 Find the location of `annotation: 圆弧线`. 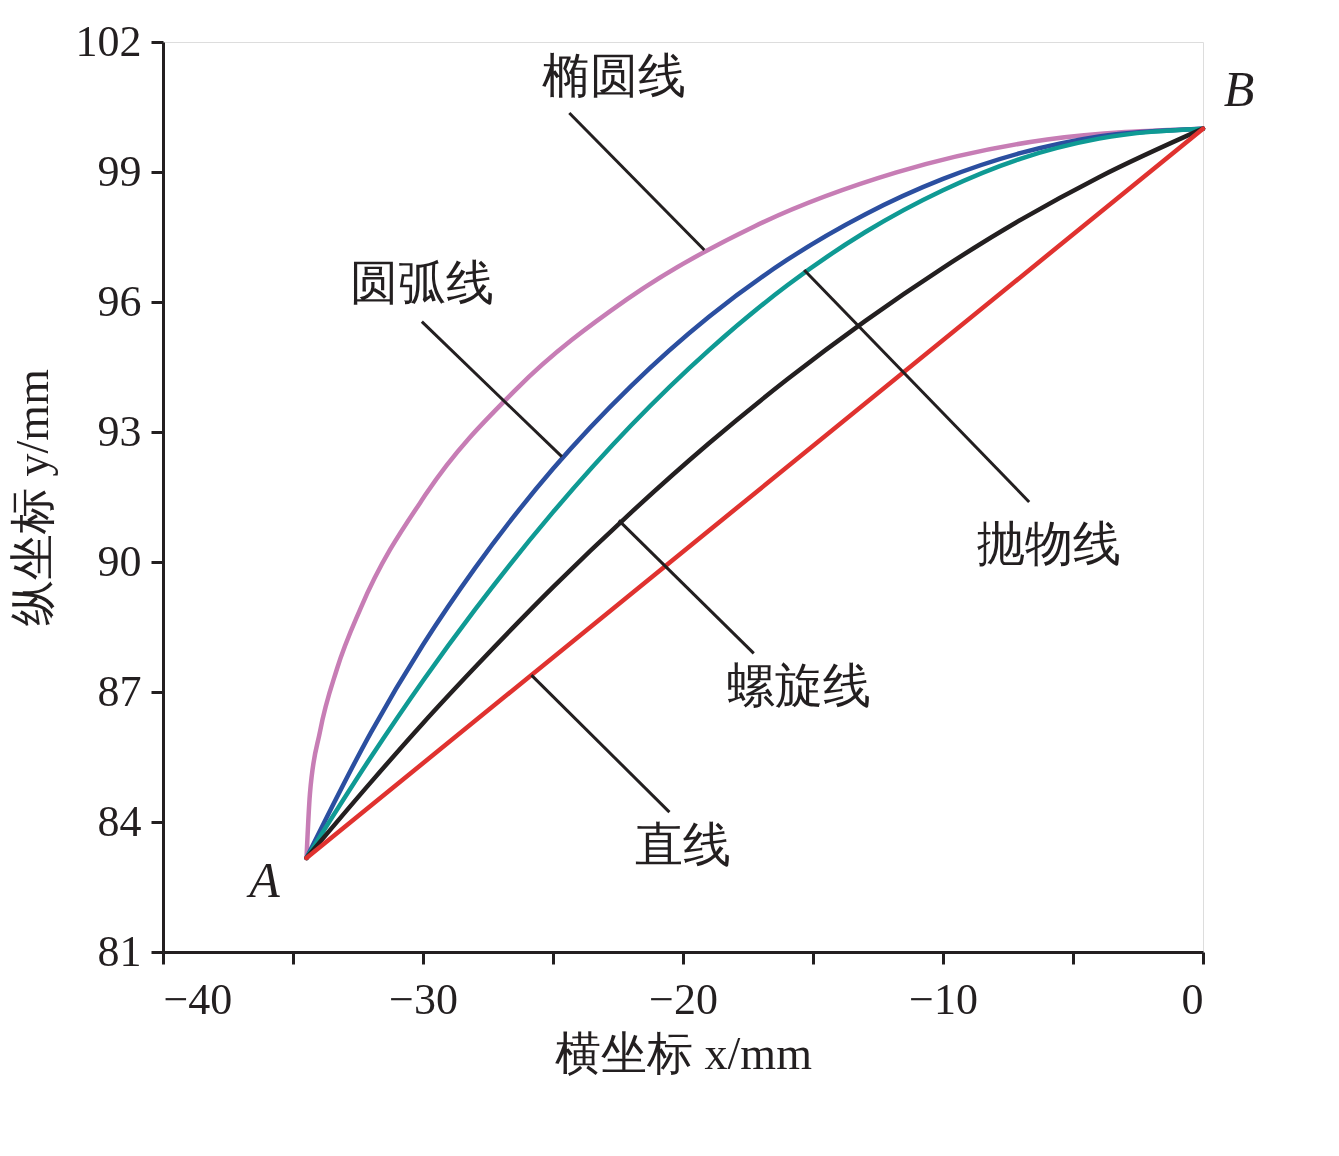

annotation: 圆弧线 is located at coordinates (421, 282).